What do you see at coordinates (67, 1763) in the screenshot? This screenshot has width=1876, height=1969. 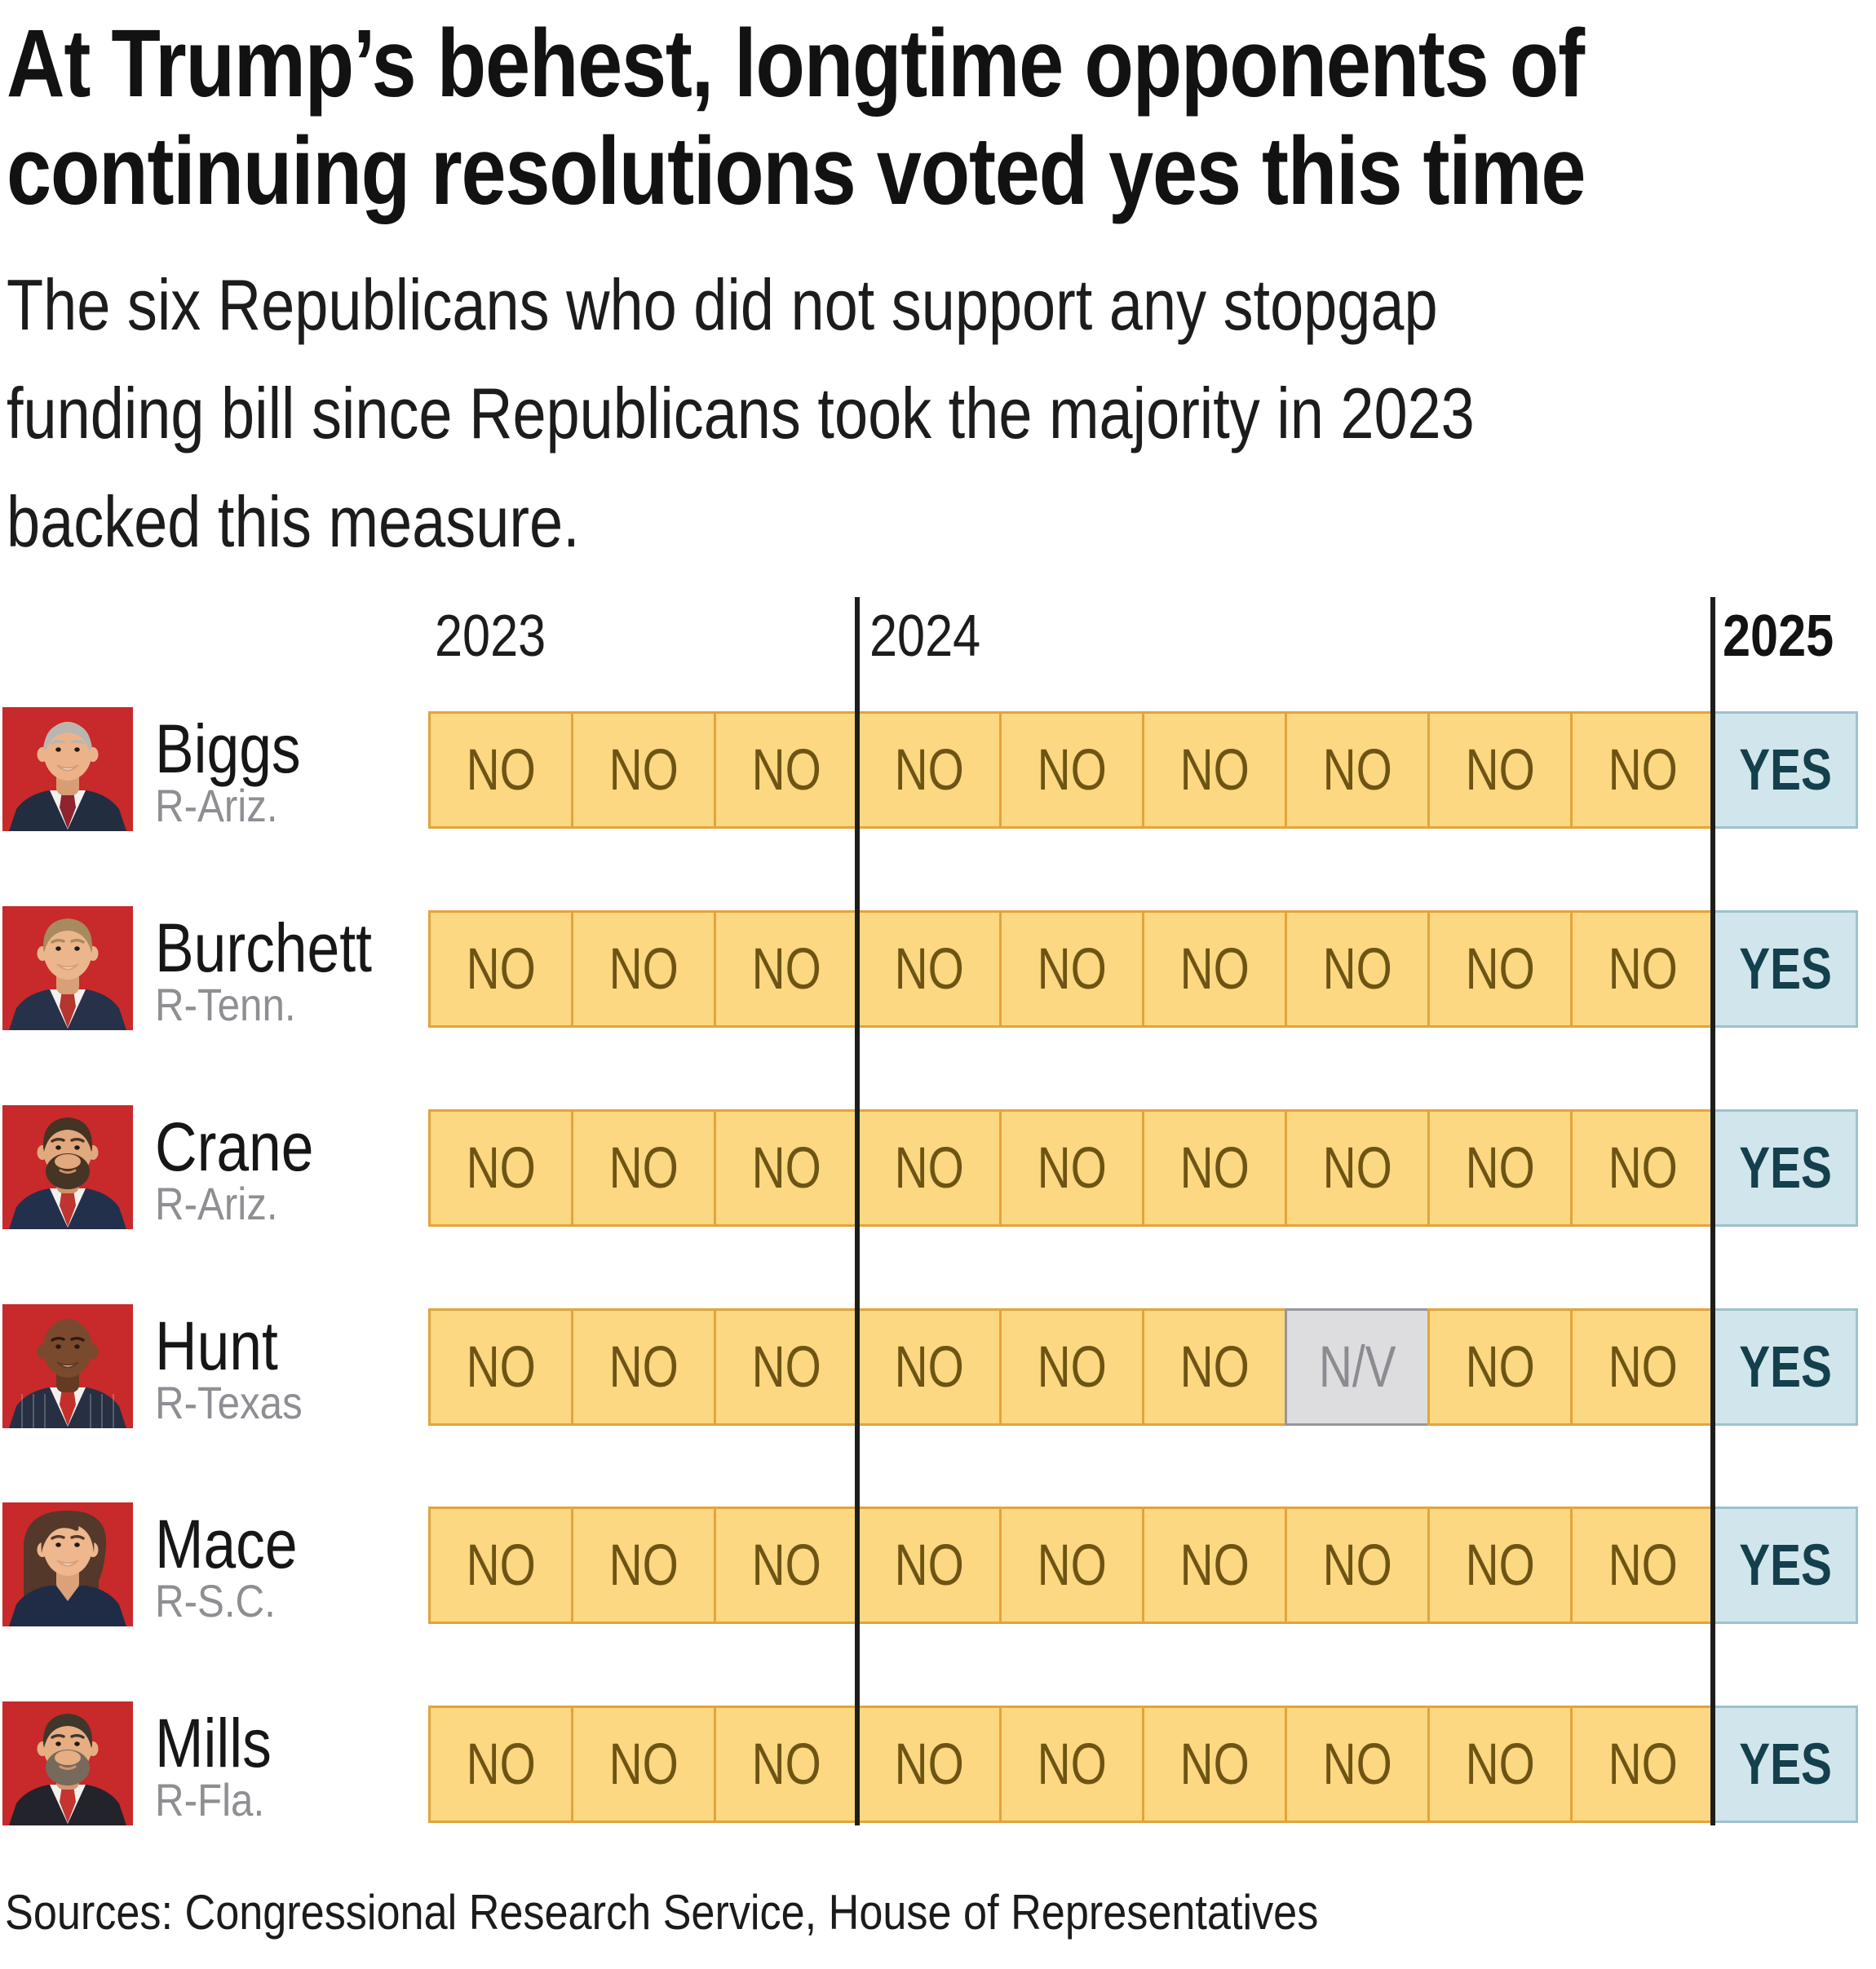 I see `member-photo-mills` at bounding box center [67, 1763].